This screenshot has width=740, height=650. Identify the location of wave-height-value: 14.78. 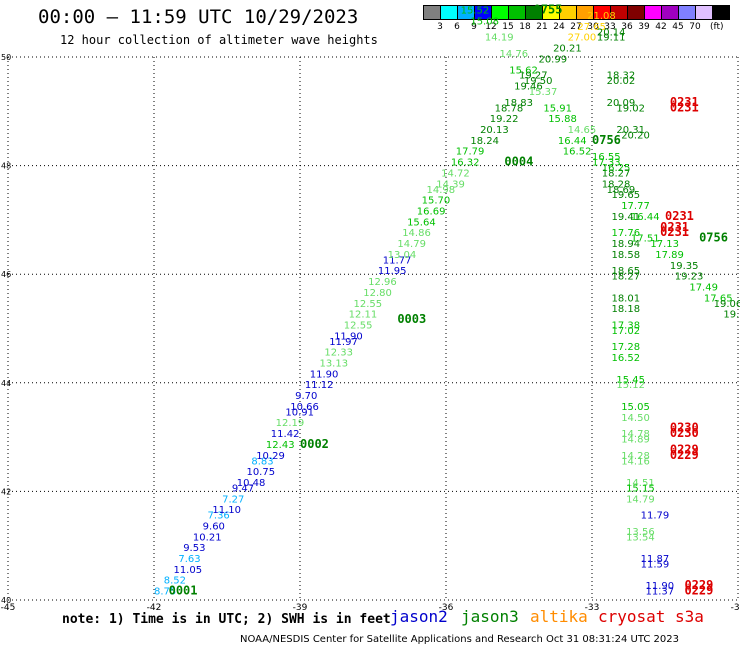
(635, 434).